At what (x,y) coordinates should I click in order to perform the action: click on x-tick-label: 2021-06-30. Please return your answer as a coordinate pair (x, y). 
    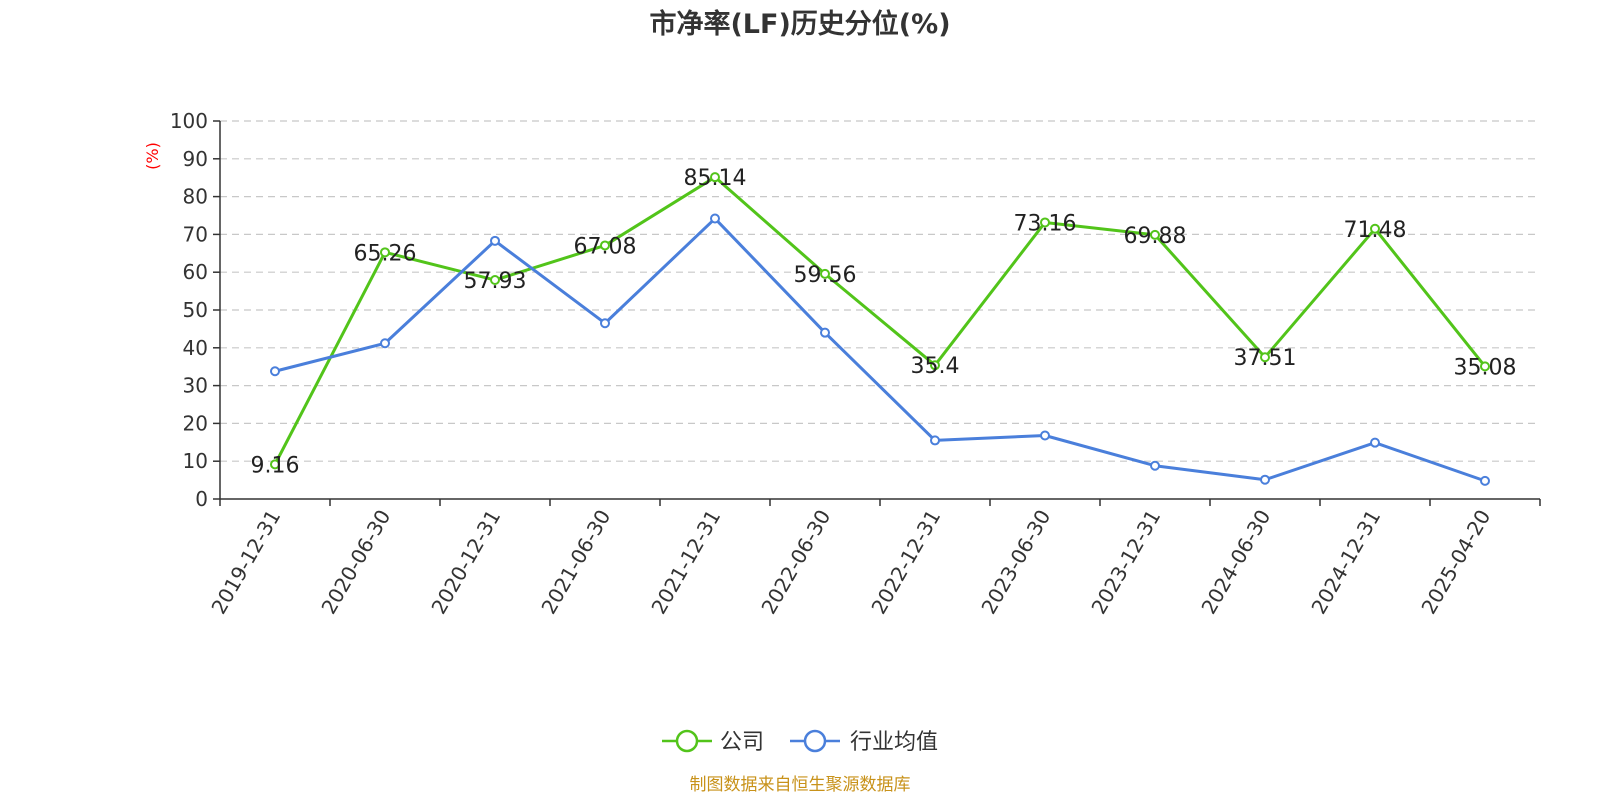
    Looking at the image, I should click on (575, 562).